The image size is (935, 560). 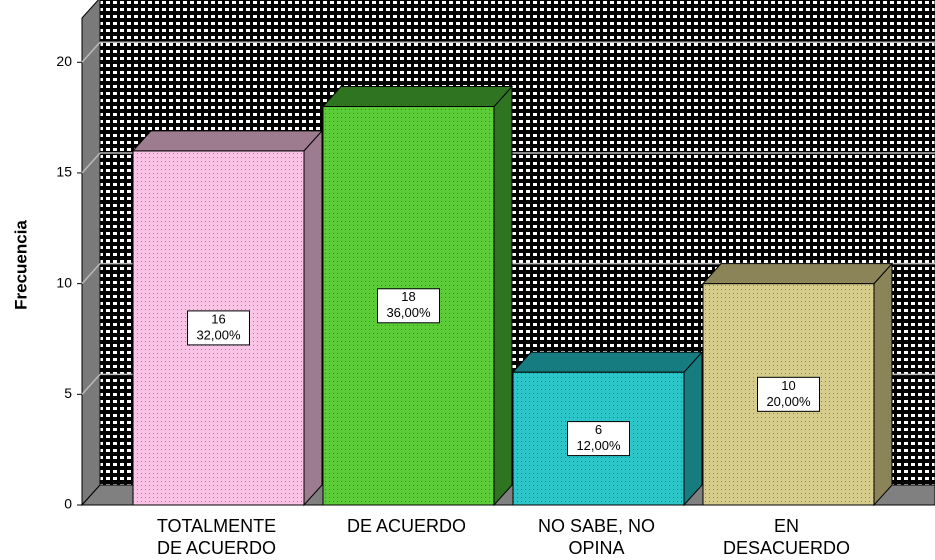 I want to click on data-label: 12,00%, so click(x=598, y=445).